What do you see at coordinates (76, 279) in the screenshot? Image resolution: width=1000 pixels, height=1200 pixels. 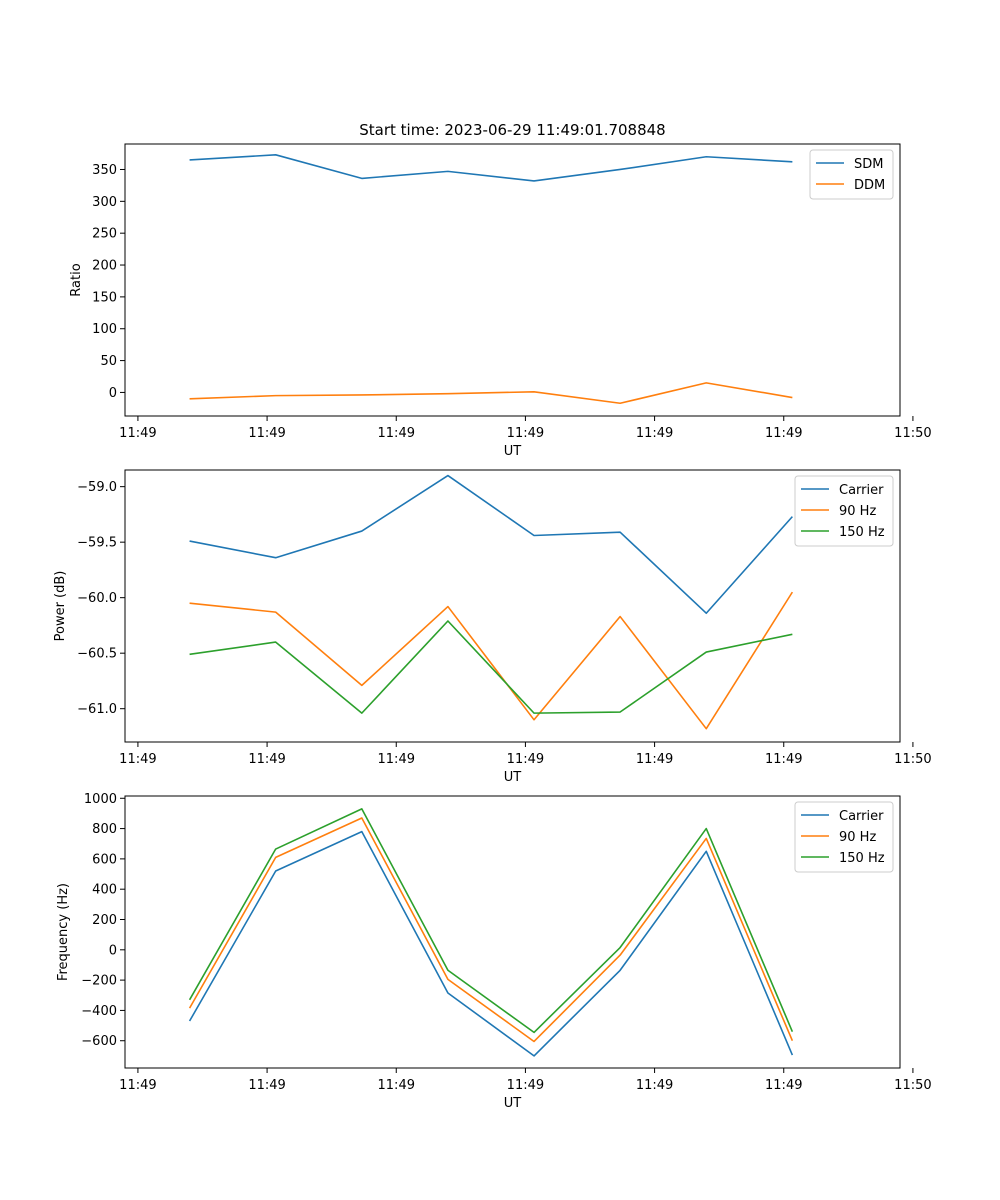 I see `y-axis-label: Ratio` at bounding box center [76, 279].